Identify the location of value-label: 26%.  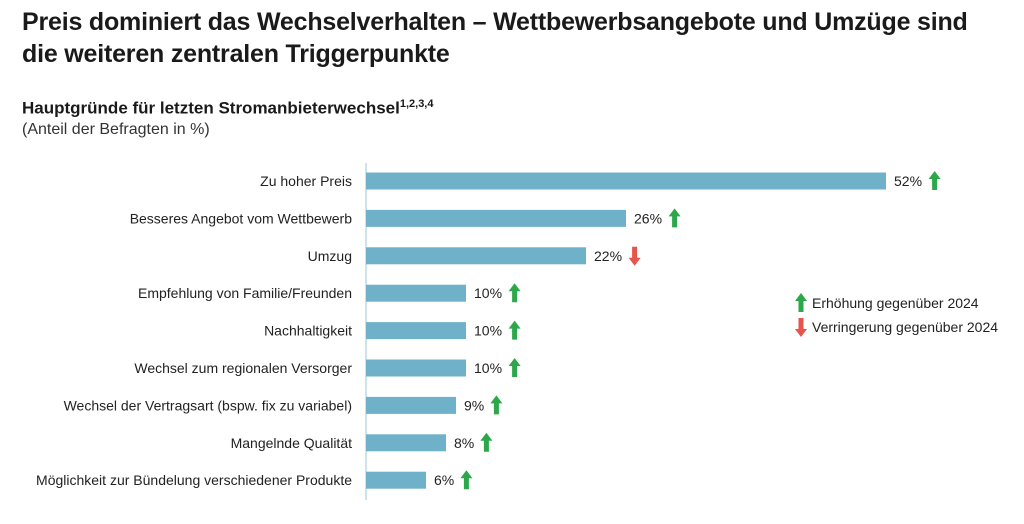
(648, 218).